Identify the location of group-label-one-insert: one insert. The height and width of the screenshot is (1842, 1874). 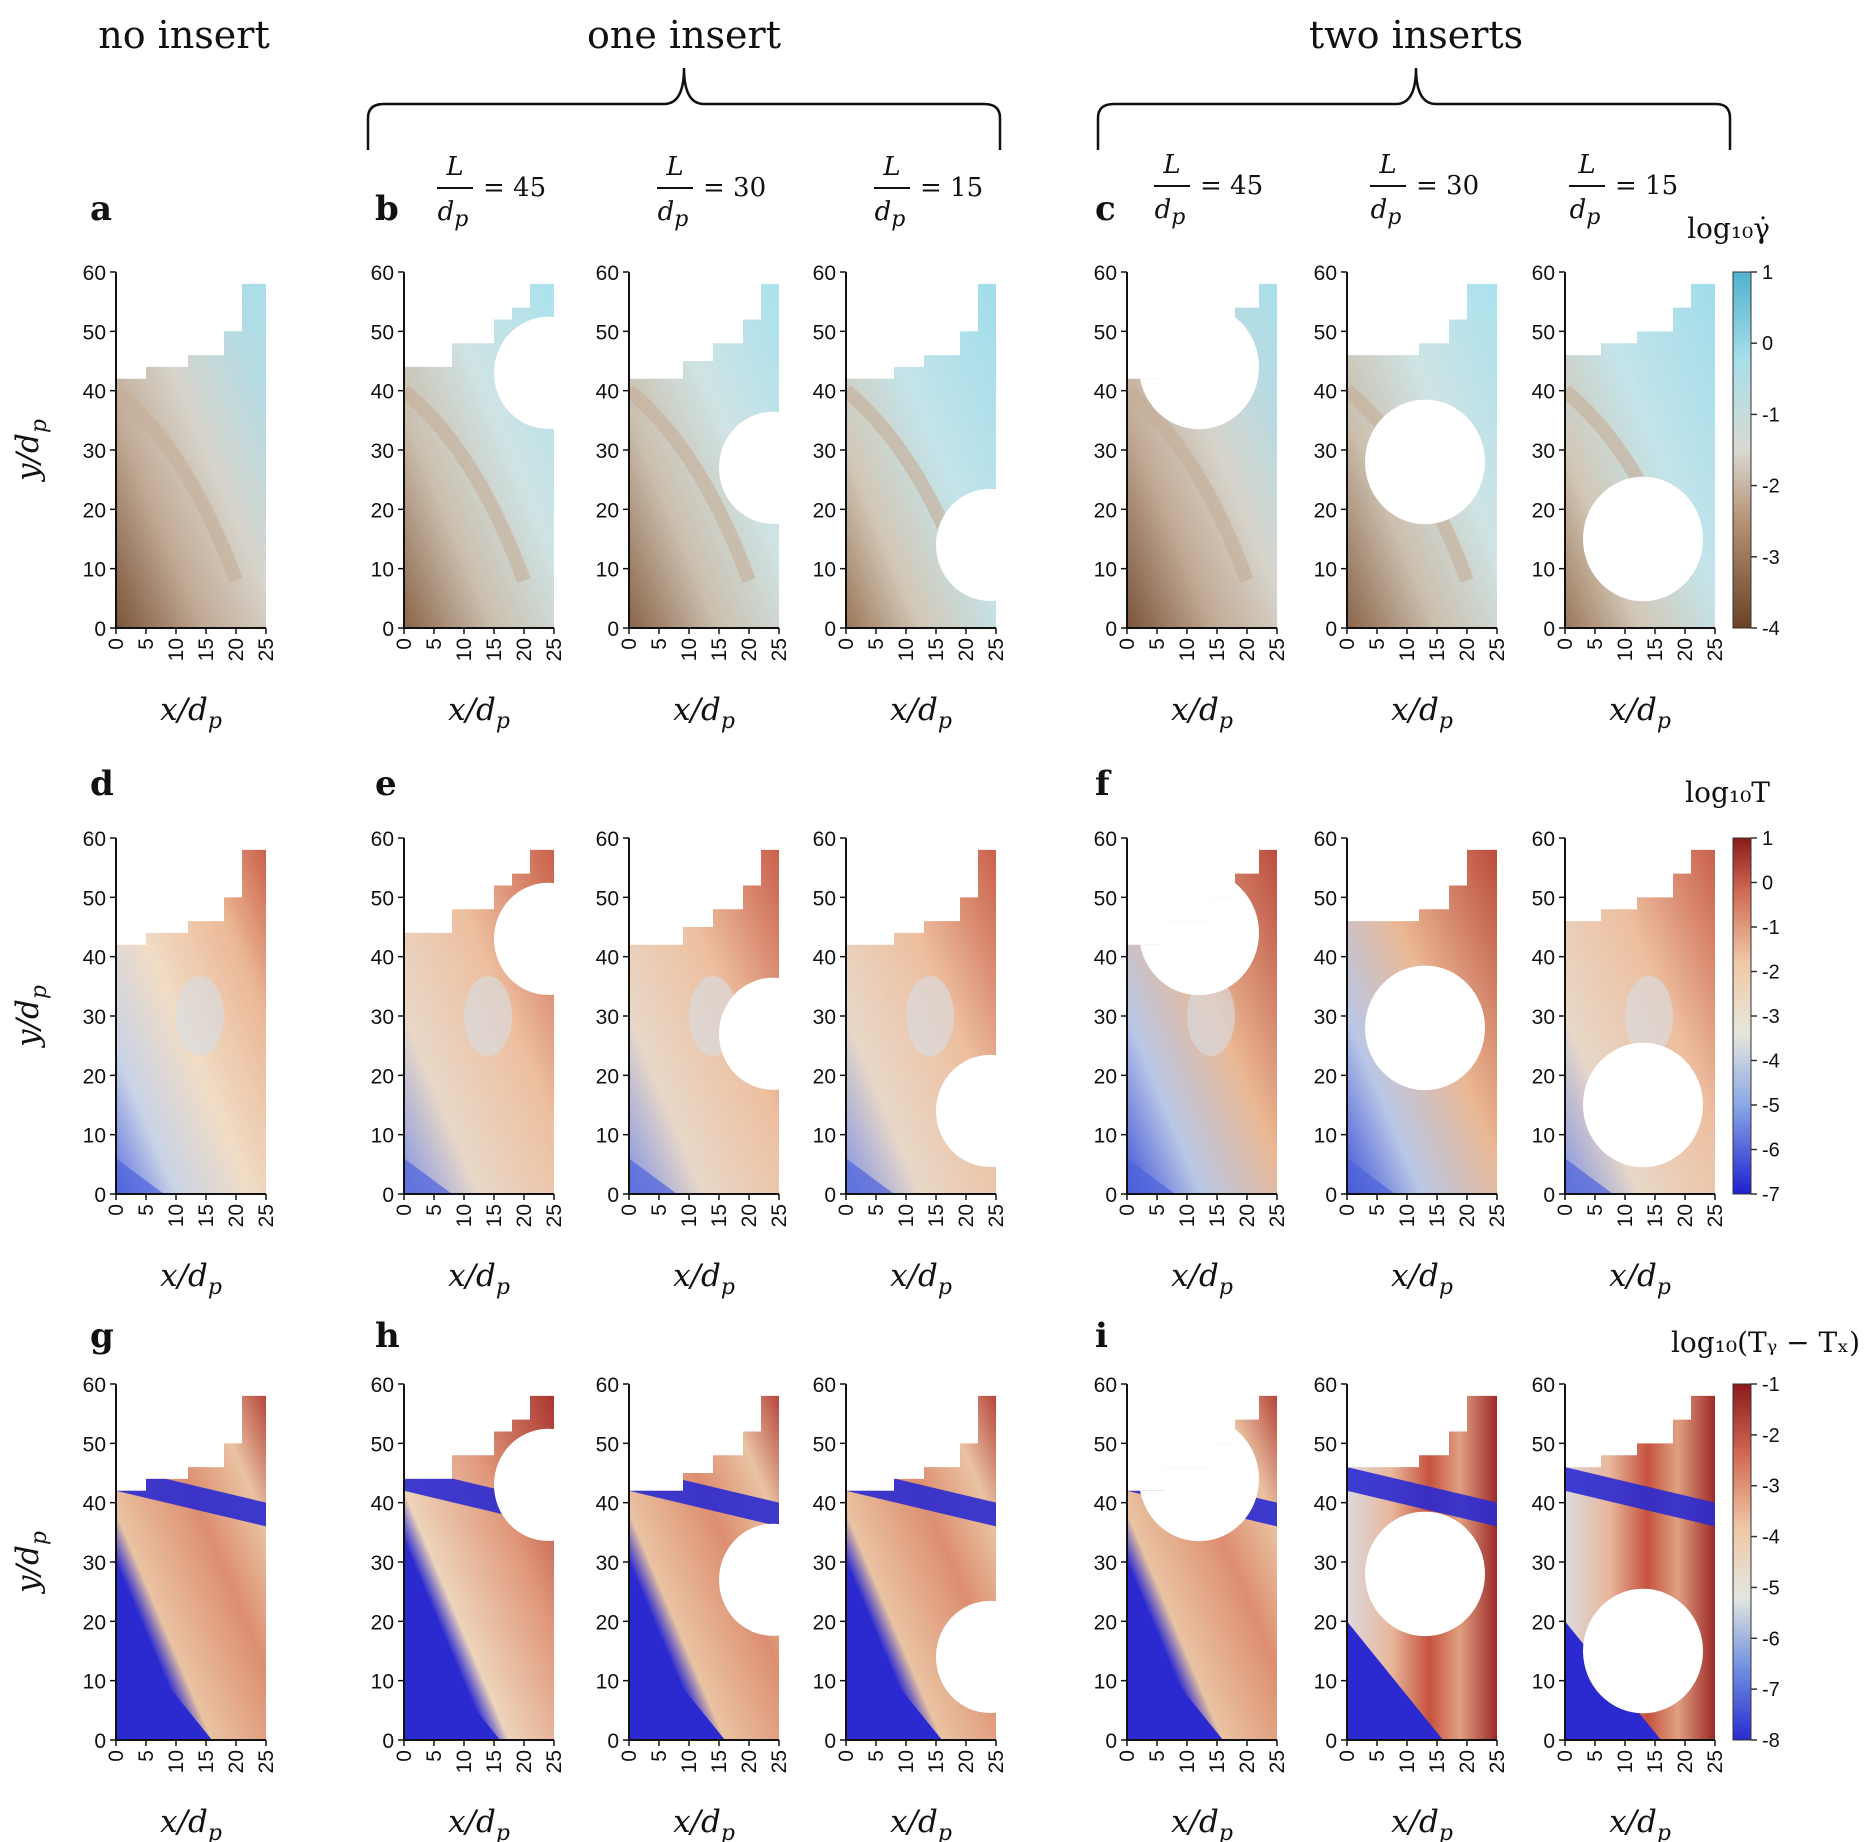
(684, 35).